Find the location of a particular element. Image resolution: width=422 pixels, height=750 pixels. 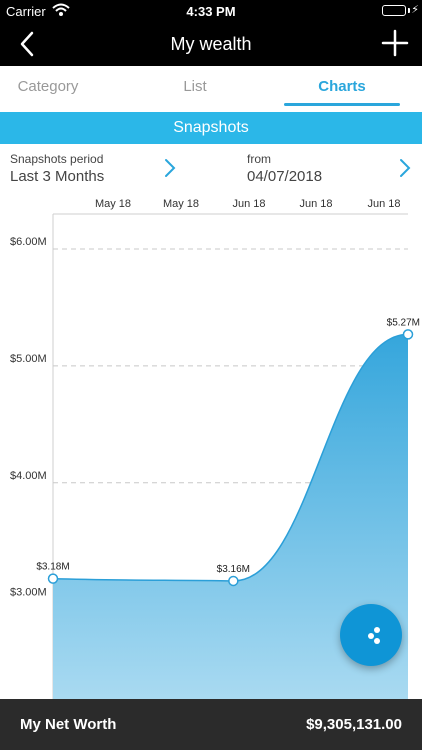

share-button is located at coordinates (371, 635).